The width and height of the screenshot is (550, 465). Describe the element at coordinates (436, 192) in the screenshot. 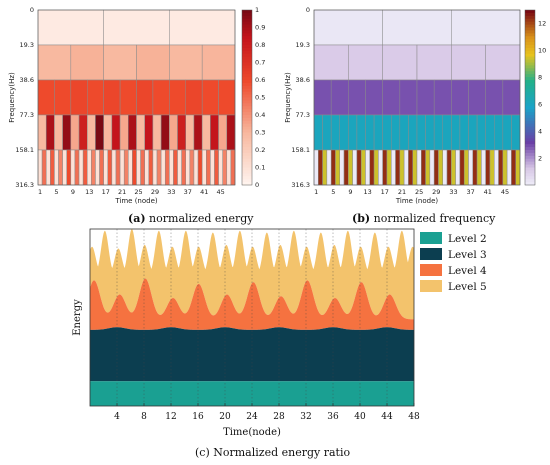

I see `x-tick-label: 29` at that location.